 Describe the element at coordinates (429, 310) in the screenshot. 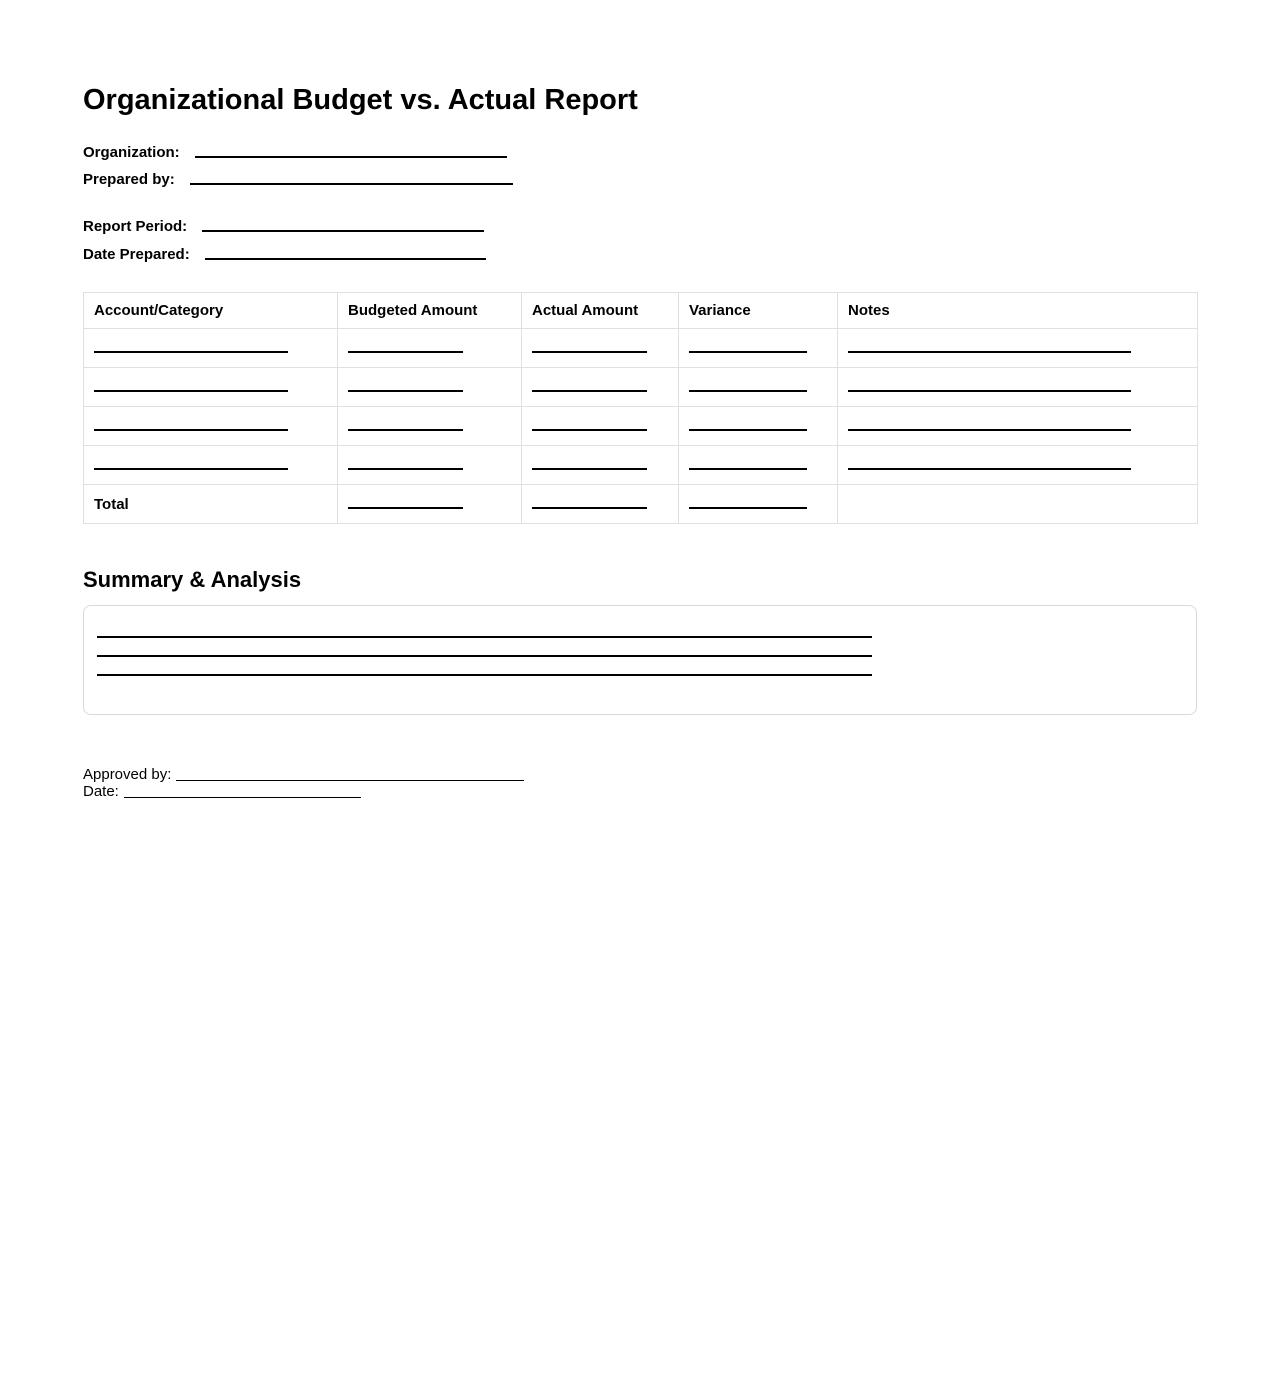

I see `col-header-budgeted-amount: Budgeted Amount` at that location.